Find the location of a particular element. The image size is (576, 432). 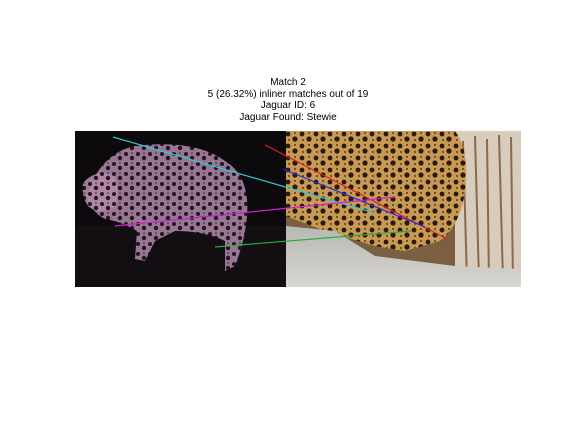

match-line-cyan is located at coordinates (244, 175).